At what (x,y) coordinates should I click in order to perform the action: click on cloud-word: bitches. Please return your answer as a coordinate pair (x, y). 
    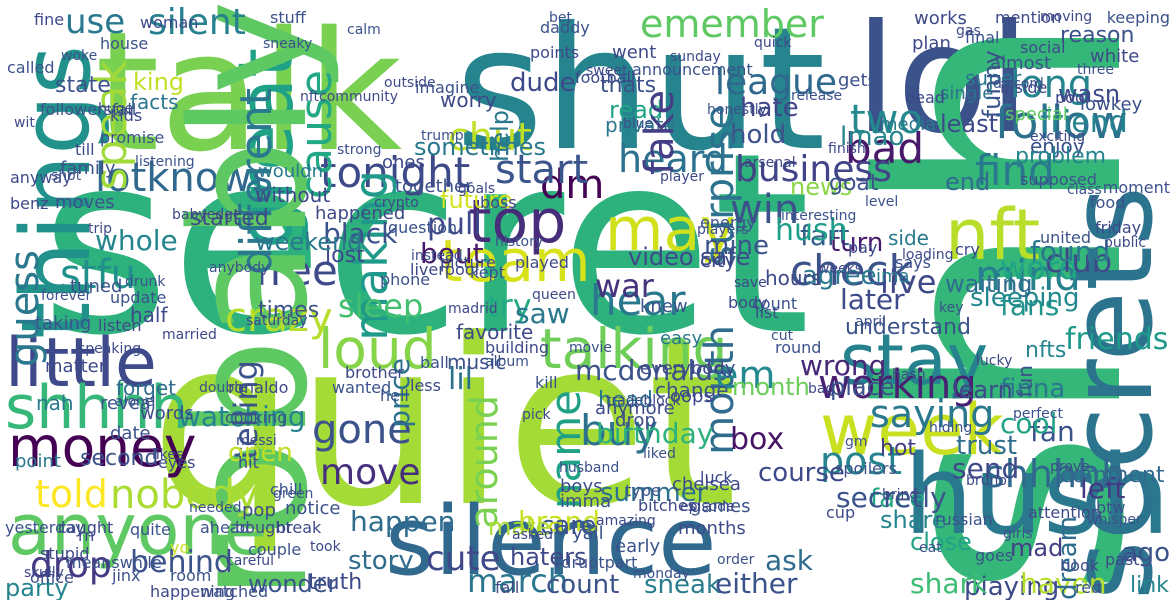
    Looking at the image, I should click on (667, 505).